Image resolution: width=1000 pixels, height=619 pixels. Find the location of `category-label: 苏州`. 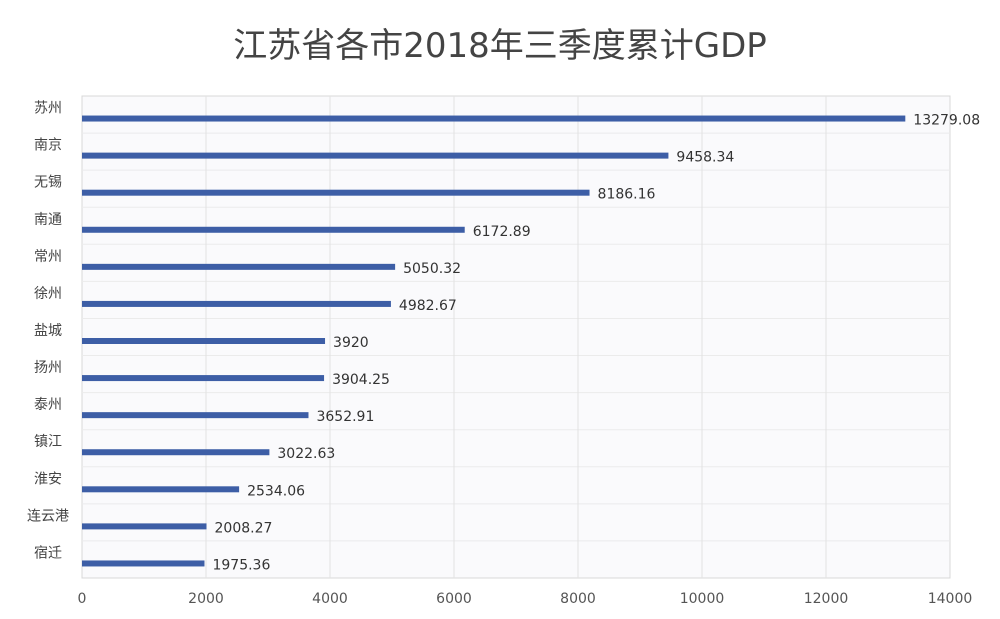

category-label: 苏州 is located at coordinates (48, 109).